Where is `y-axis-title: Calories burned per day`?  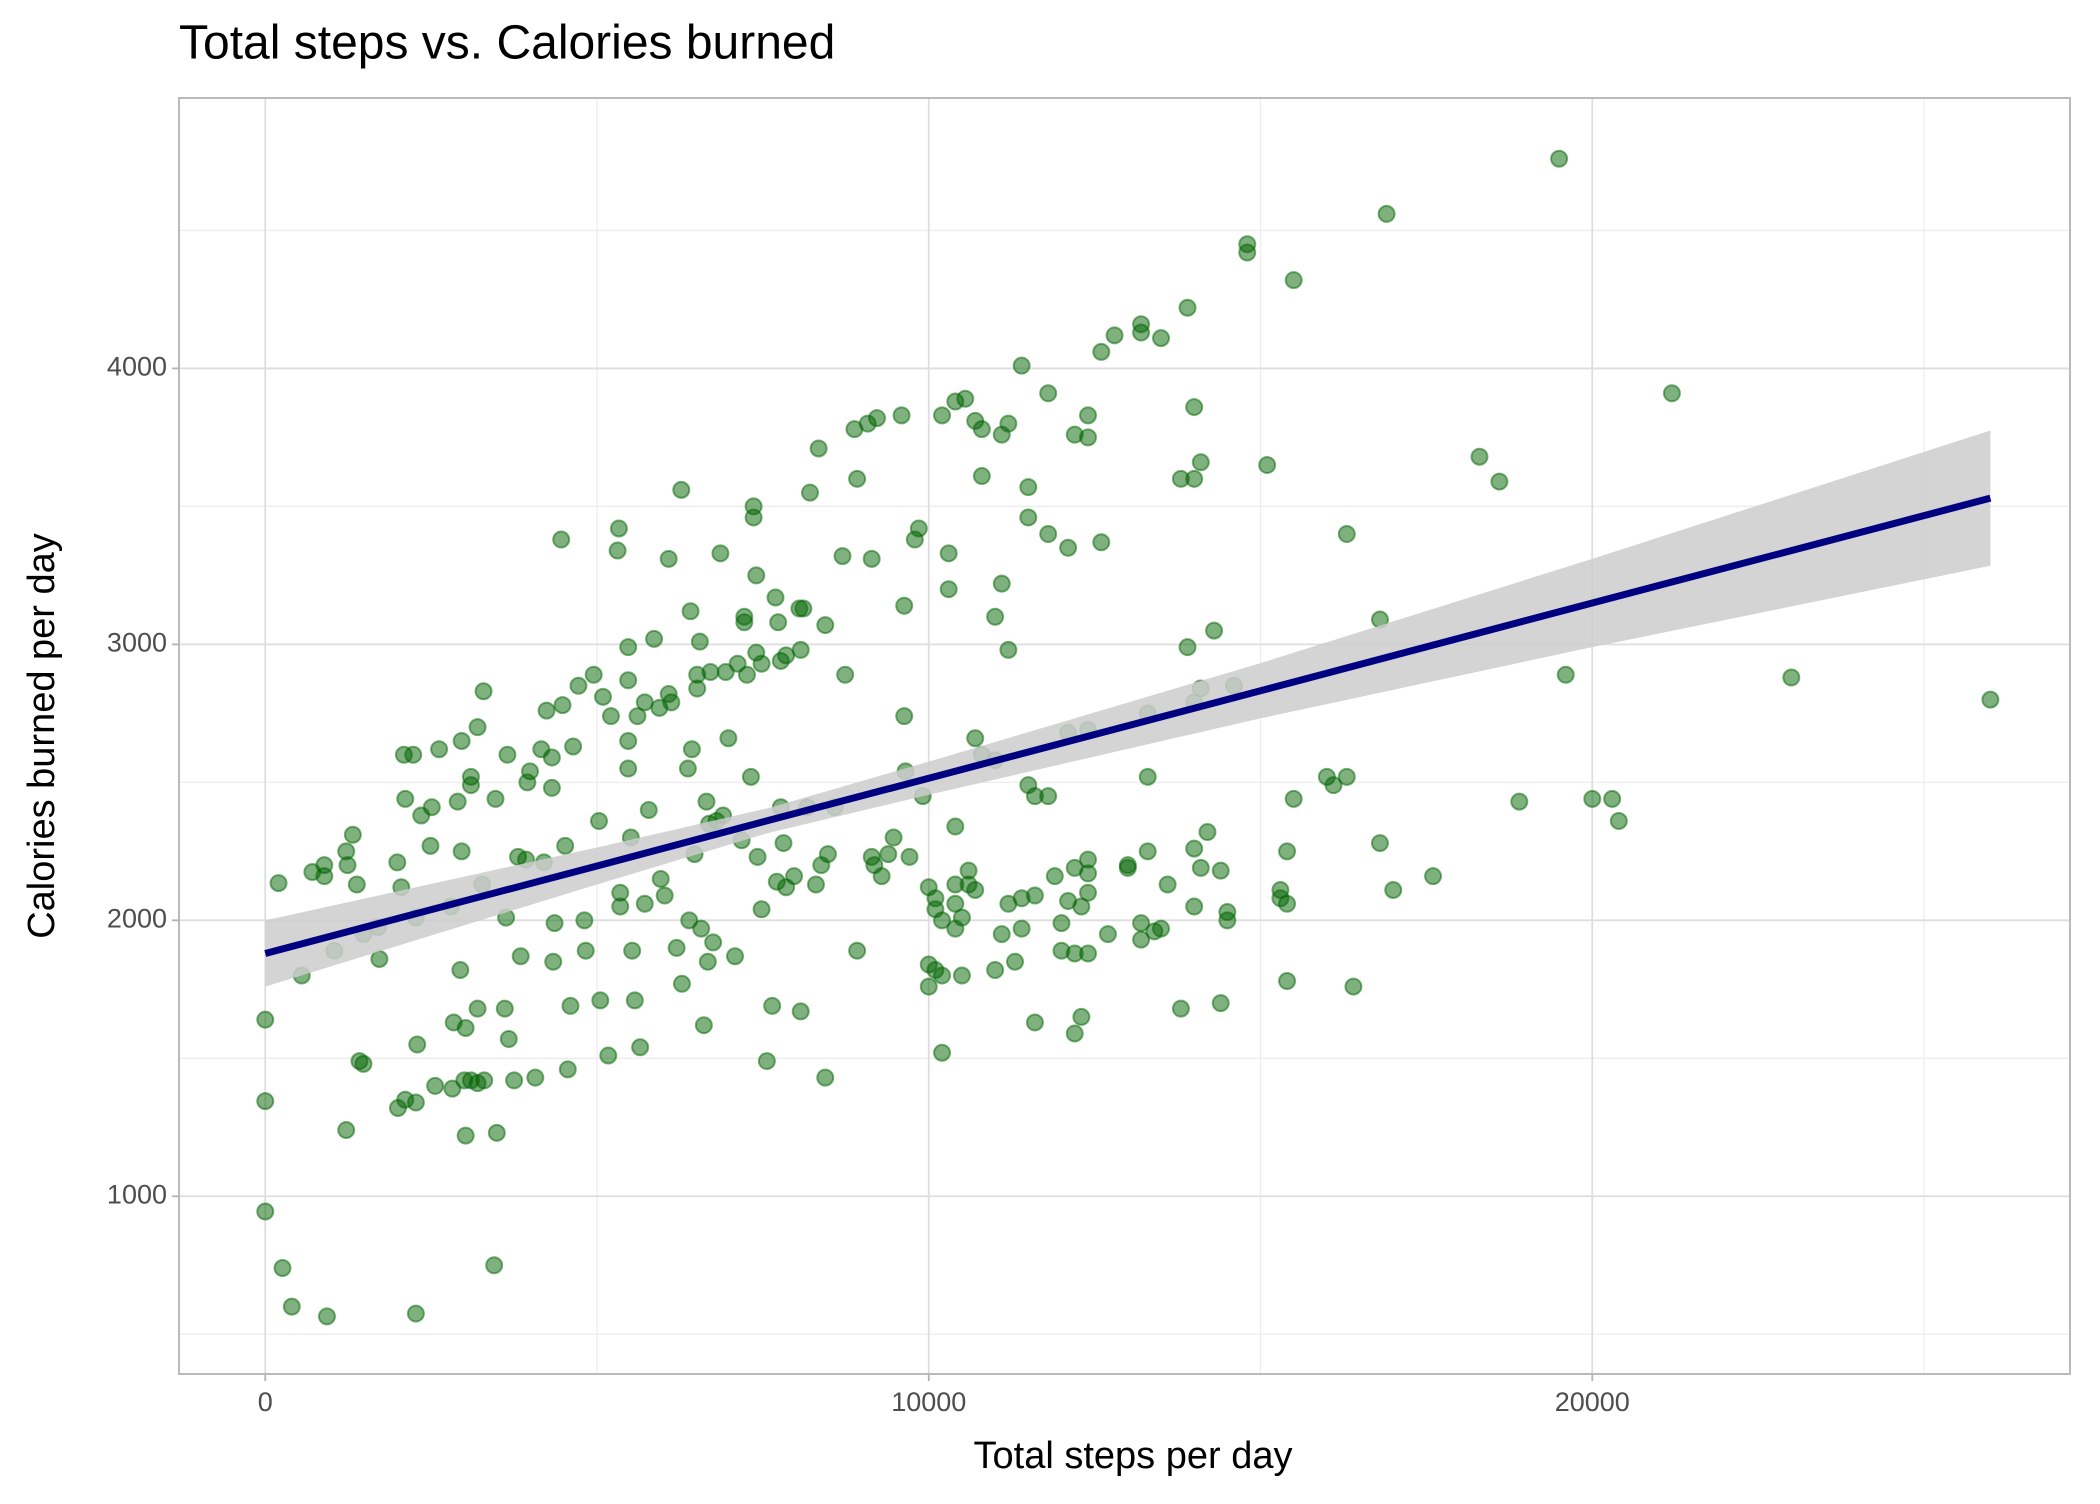
y-axis-title: Calories burned per day is located at coordinates (42, 736).